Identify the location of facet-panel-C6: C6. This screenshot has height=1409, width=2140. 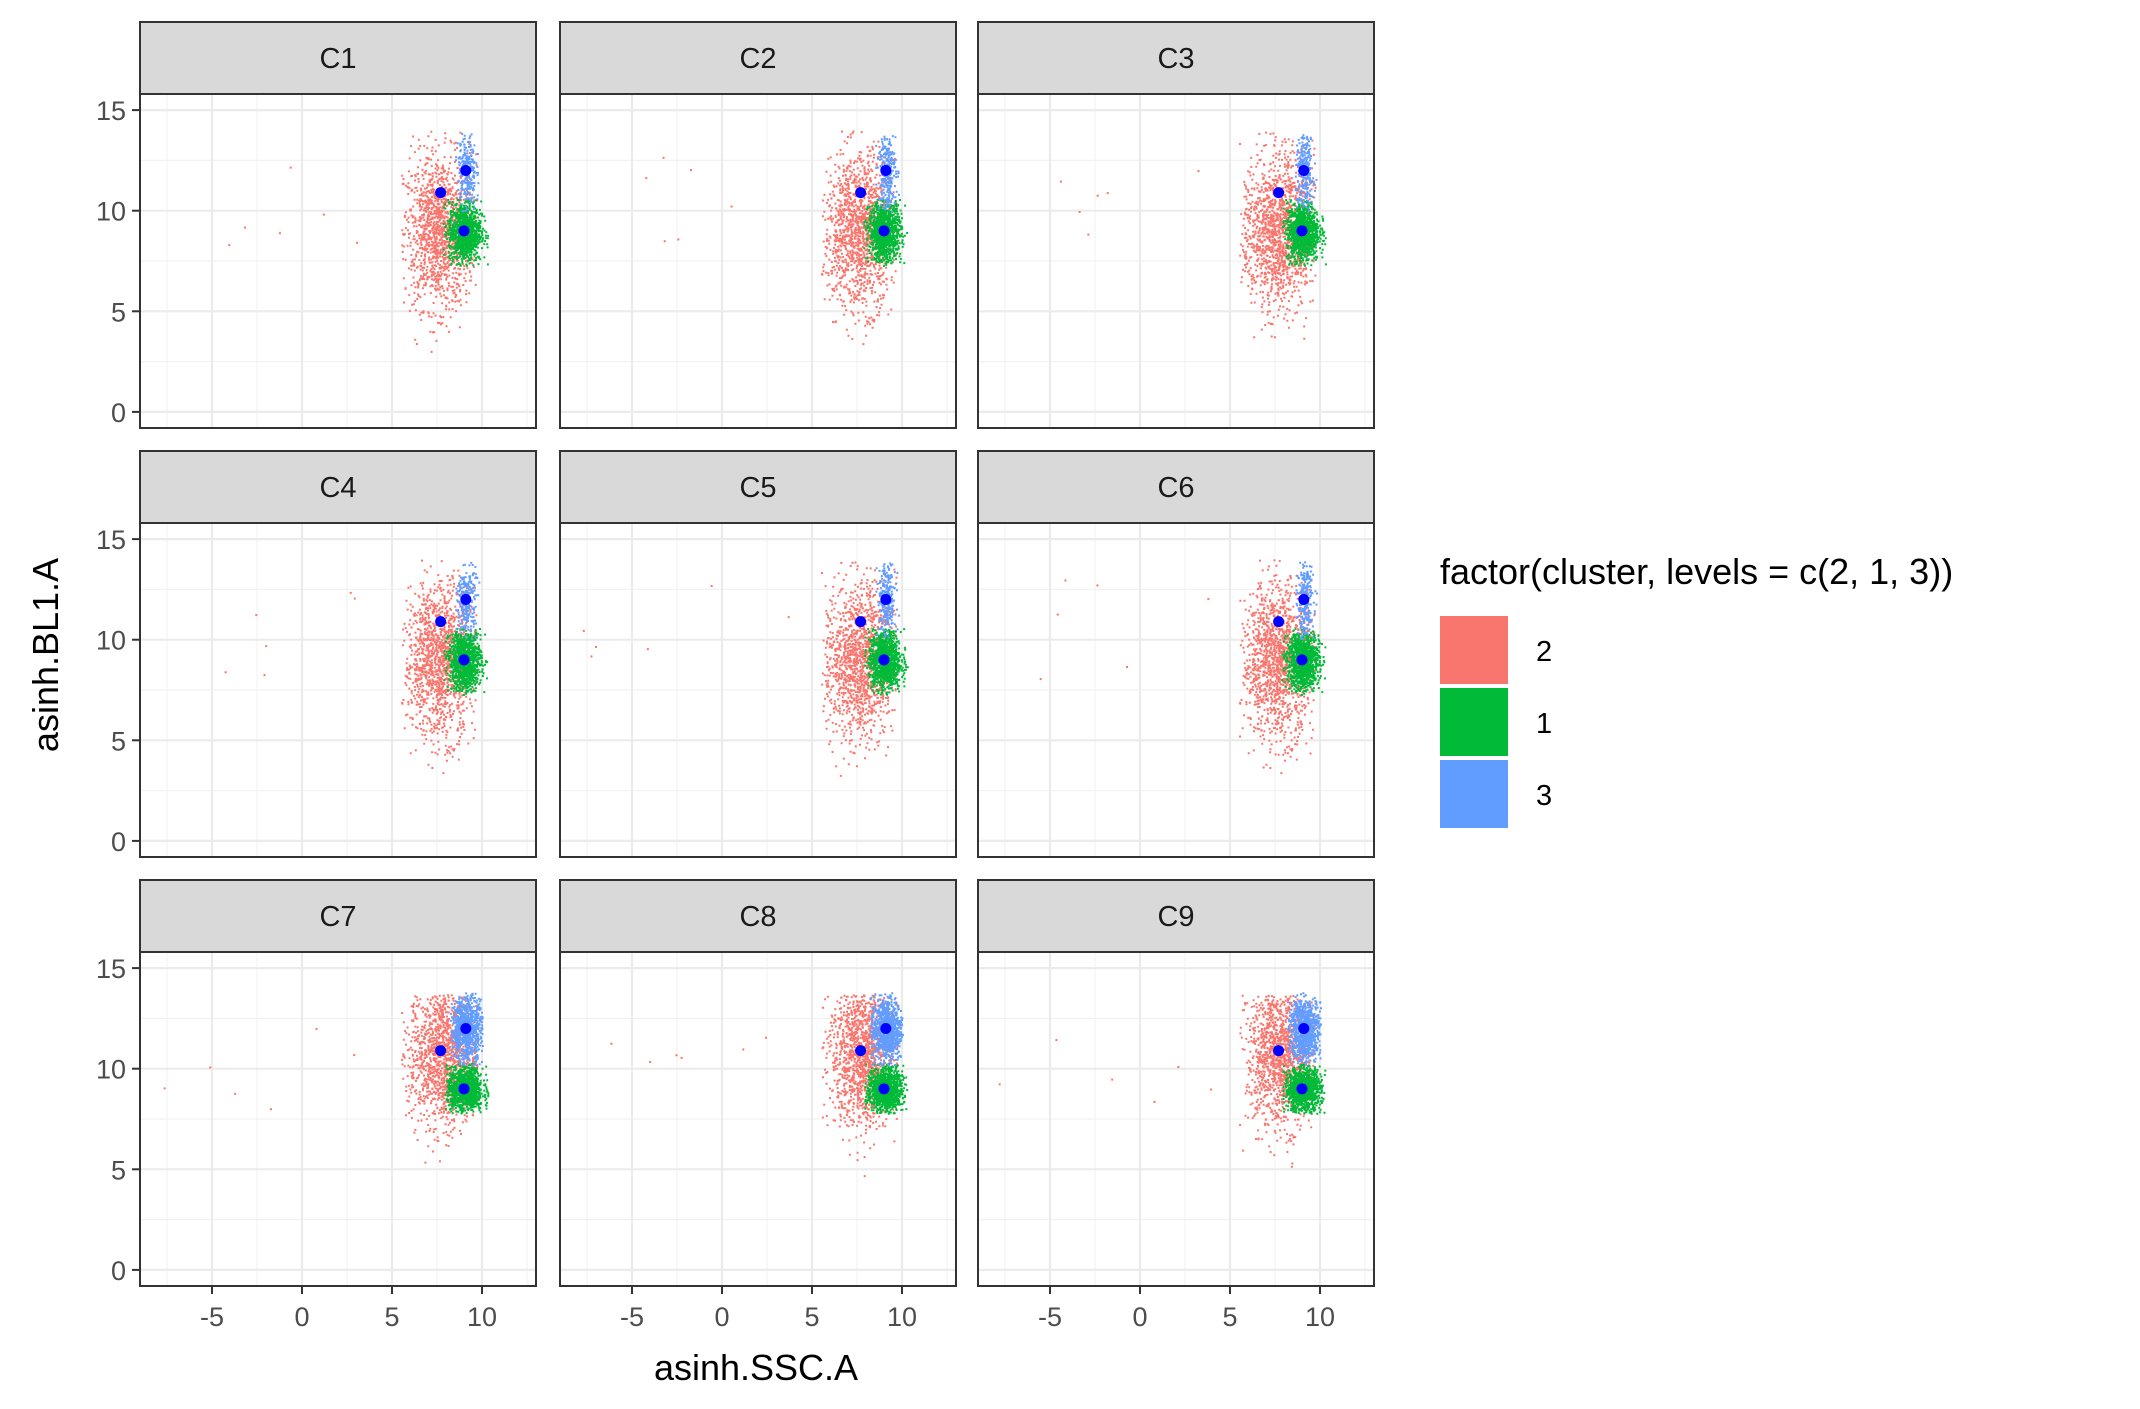
(1176, 654).